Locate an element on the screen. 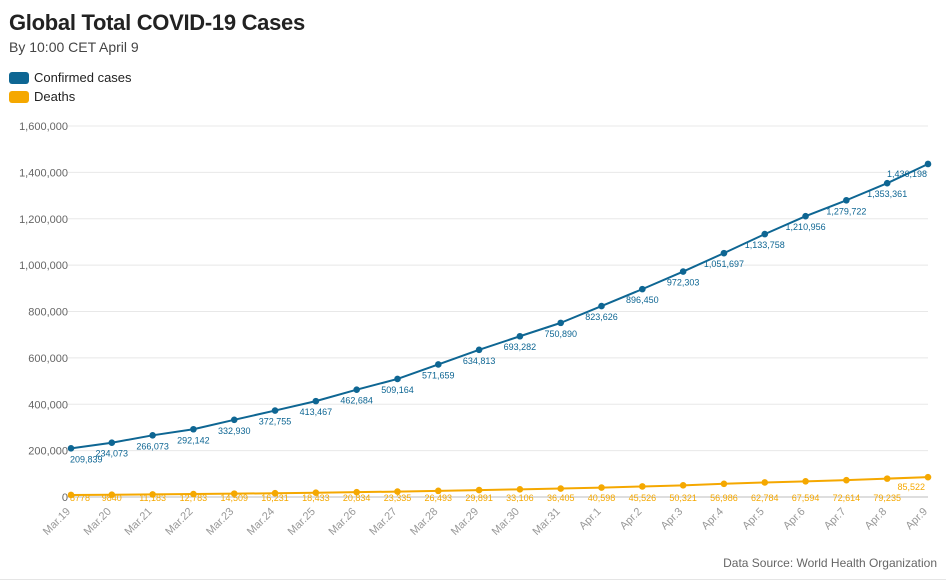 The height and width of the screenshot is (584, 946). x-tick-label: Mar.25 is located at coordinates (302, 522).